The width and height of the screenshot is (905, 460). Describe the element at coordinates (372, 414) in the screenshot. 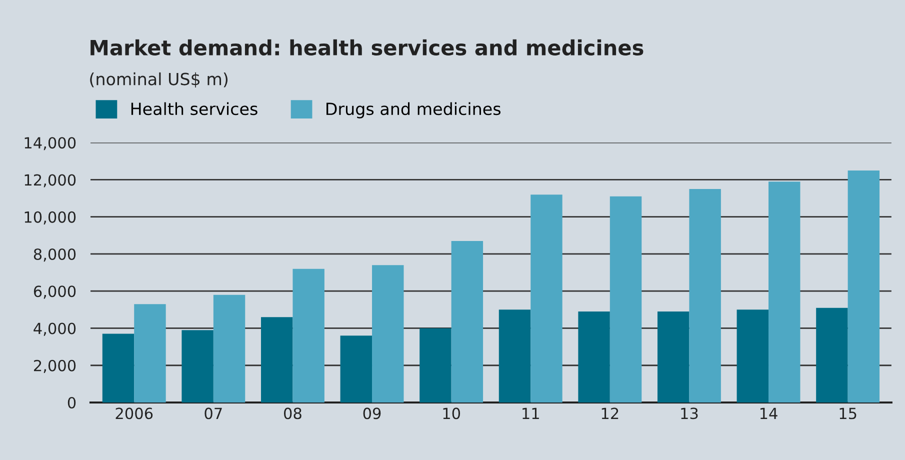

I see `x-tick-label: 09` at that location.